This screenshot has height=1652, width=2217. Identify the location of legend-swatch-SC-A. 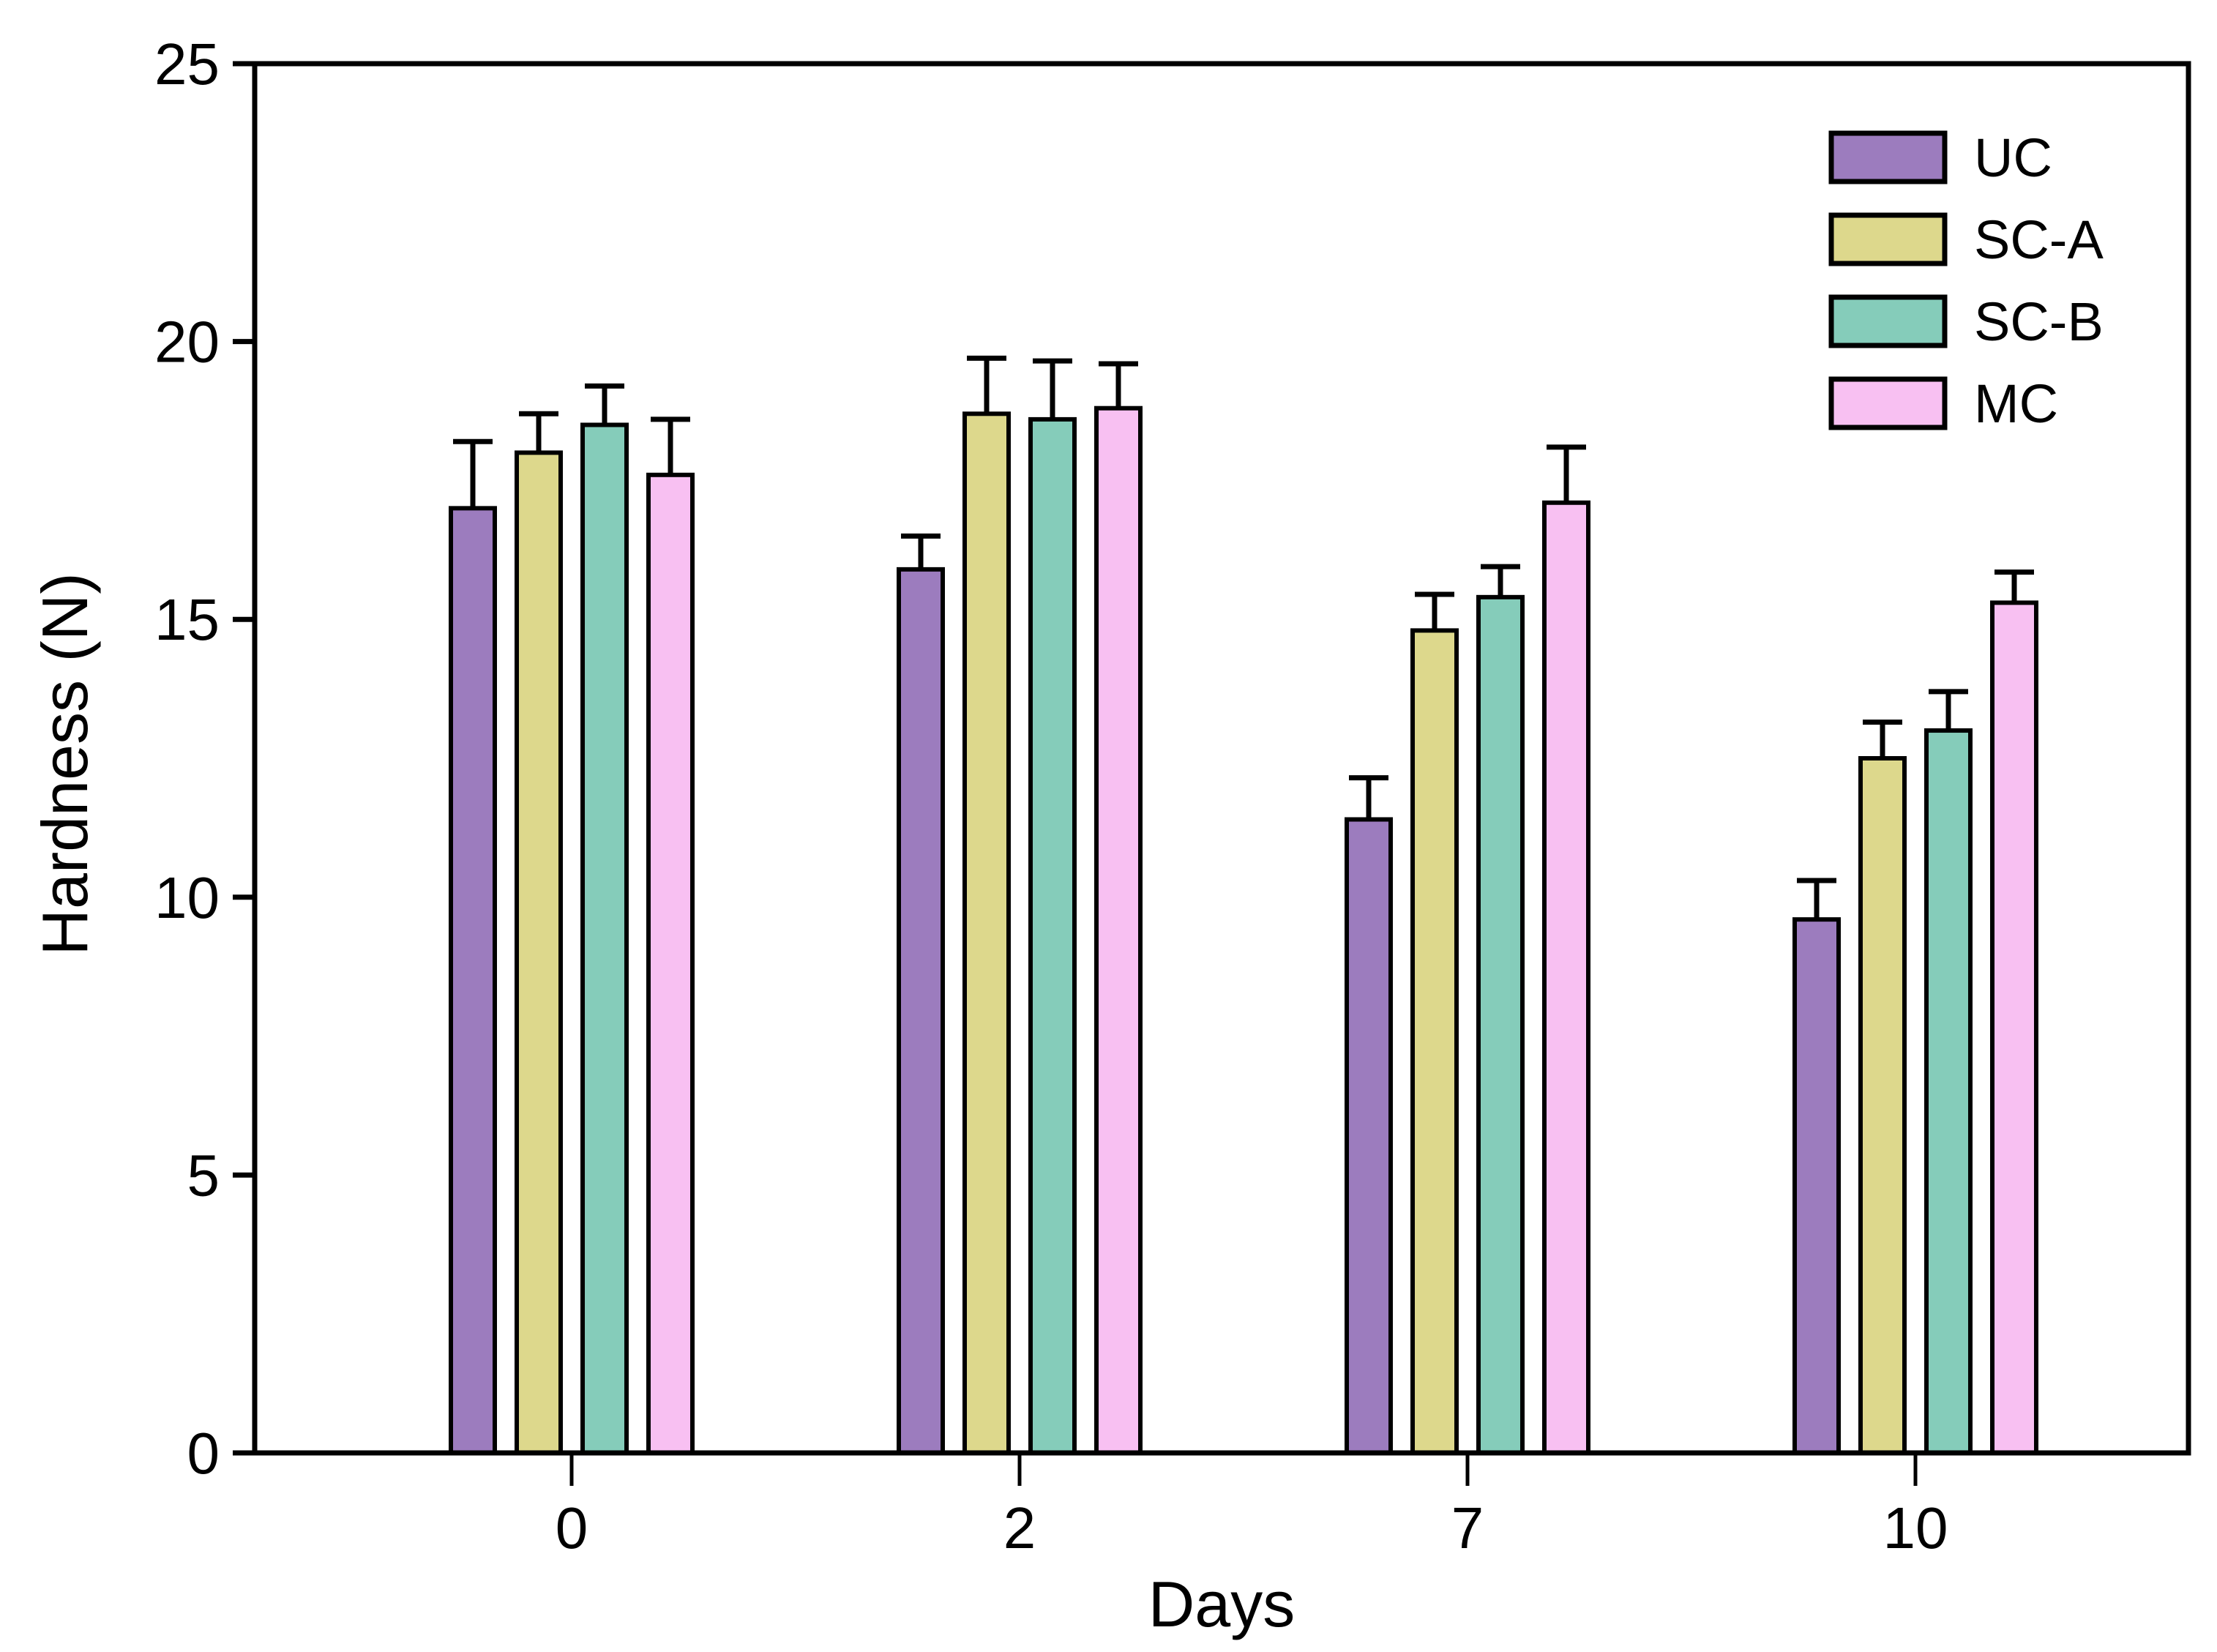
(1888, 239).